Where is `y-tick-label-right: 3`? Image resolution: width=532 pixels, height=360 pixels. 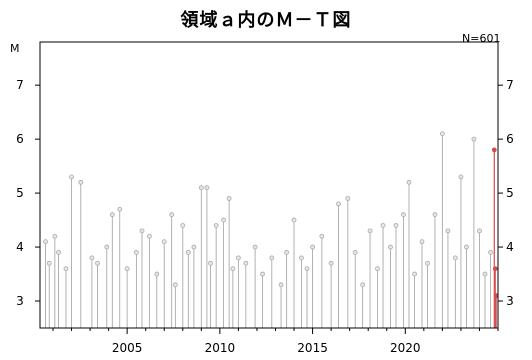 y-tick-label-right: 3 is located at coordinates (510, 301).